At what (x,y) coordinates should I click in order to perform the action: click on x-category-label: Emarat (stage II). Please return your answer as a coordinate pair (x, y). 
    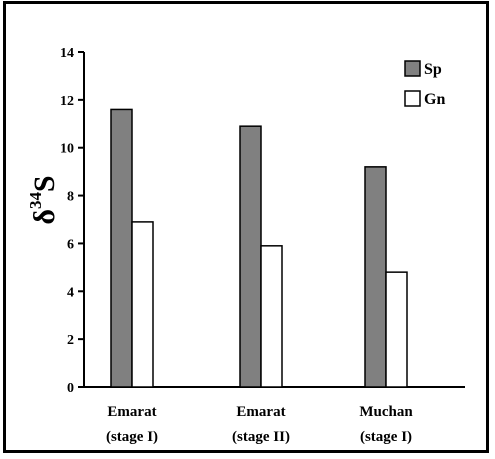
    Looking at the image, I should click on (261, 424).